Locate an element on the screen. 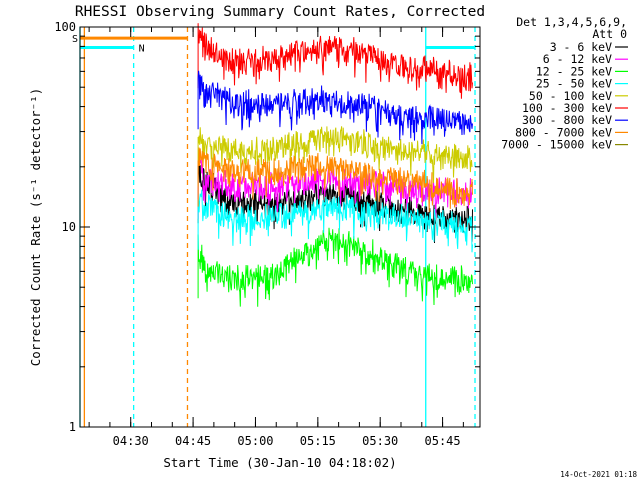 This screenshot has height=480, width=640. footer-timestamp: 14-Oct-2021 01:18 is located at coordinates (598, 474).